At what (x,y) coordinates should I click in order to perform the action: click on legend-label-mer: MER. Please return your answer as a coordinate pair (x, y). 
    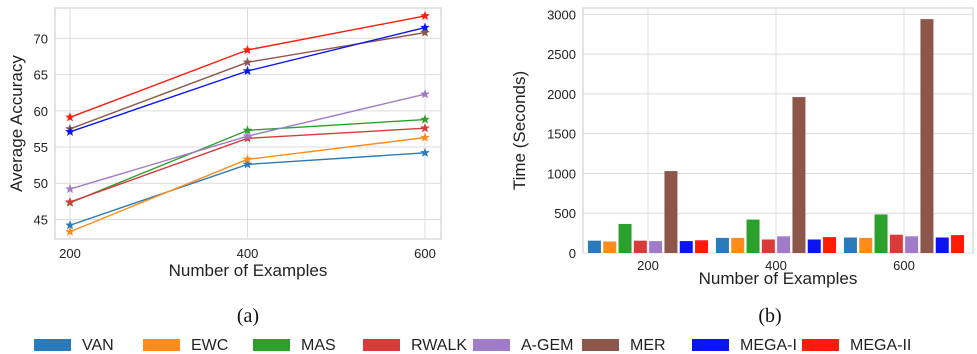
    Looking at the image, I should click on (648, 345).